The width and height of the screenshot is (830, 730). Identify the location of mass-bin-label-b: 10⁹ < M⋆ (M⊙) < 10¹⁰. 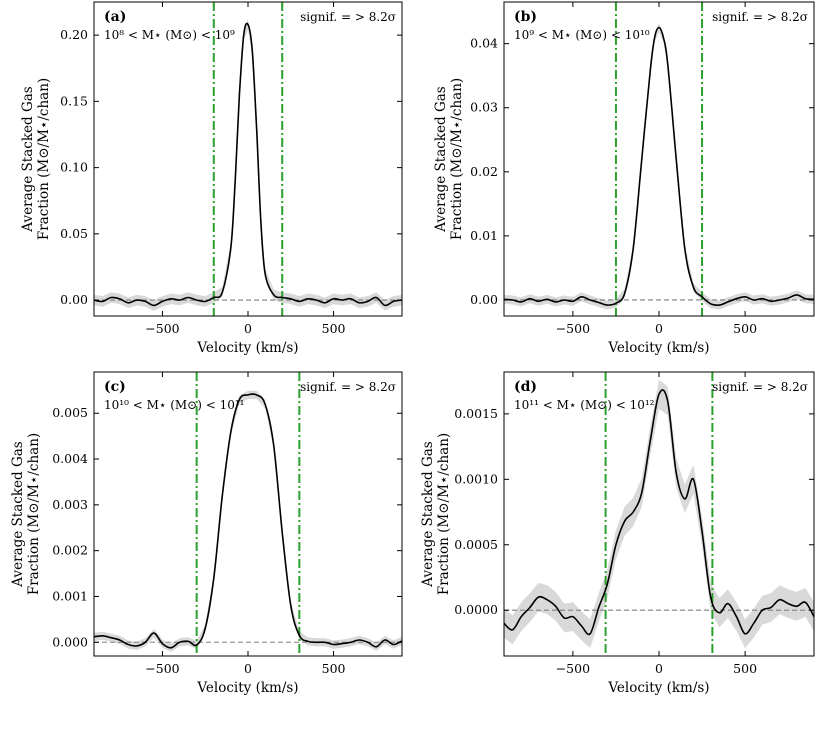
(582, 35).